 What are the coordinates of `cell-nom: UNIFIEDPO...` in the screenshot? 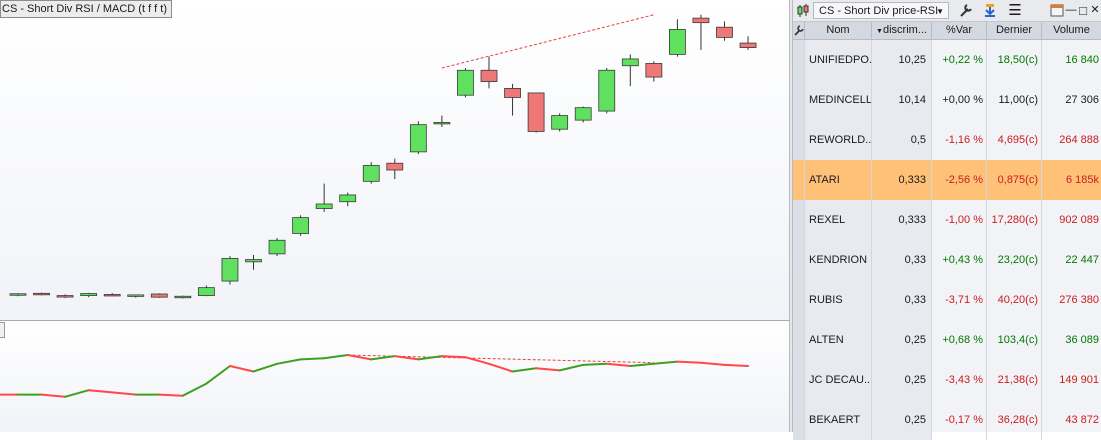 It's located at (838, 60).